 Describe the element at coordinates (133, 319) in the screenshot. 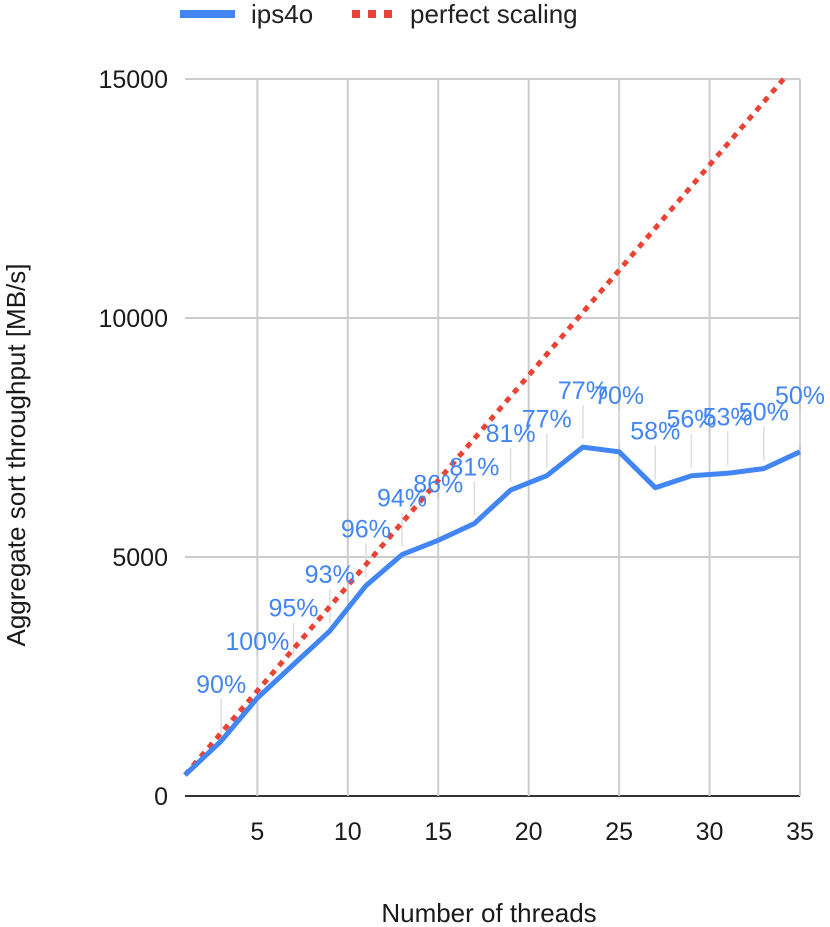

I see `y-tick-label-10000: 10000` at that location.